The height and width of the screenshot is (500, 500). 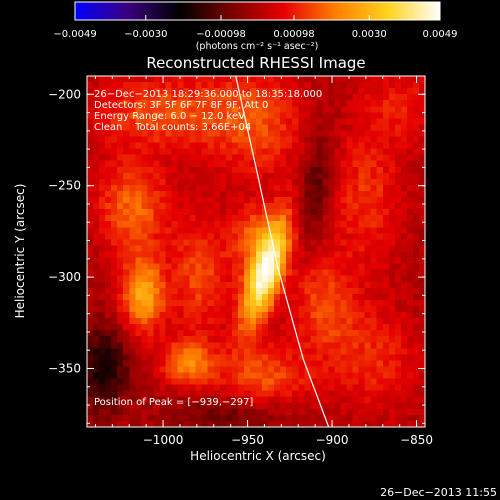 I want to click on colorbar-tick-label: −0.0049, so click(x=74, y=34).